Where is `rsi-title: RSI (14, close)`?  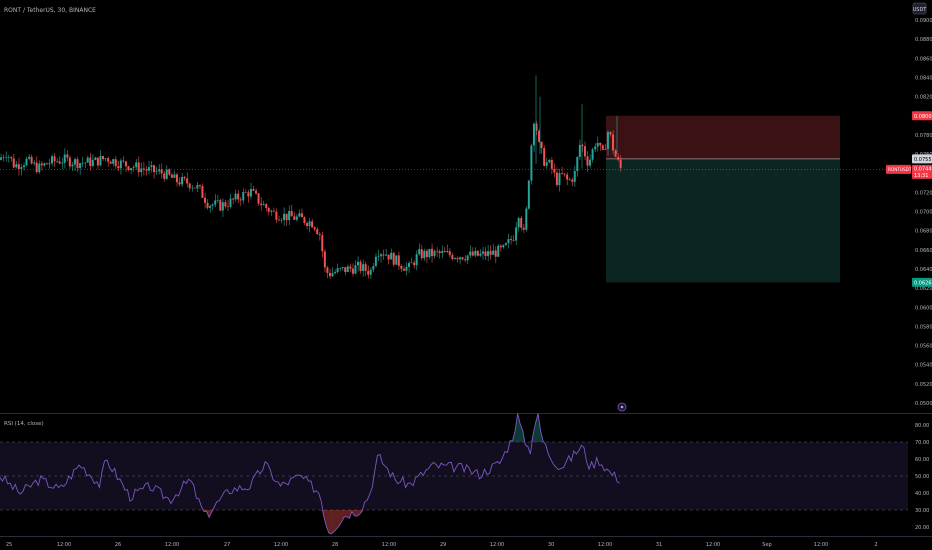
rsi-title: RSI (14, close) is located at coordinates (24, 424).